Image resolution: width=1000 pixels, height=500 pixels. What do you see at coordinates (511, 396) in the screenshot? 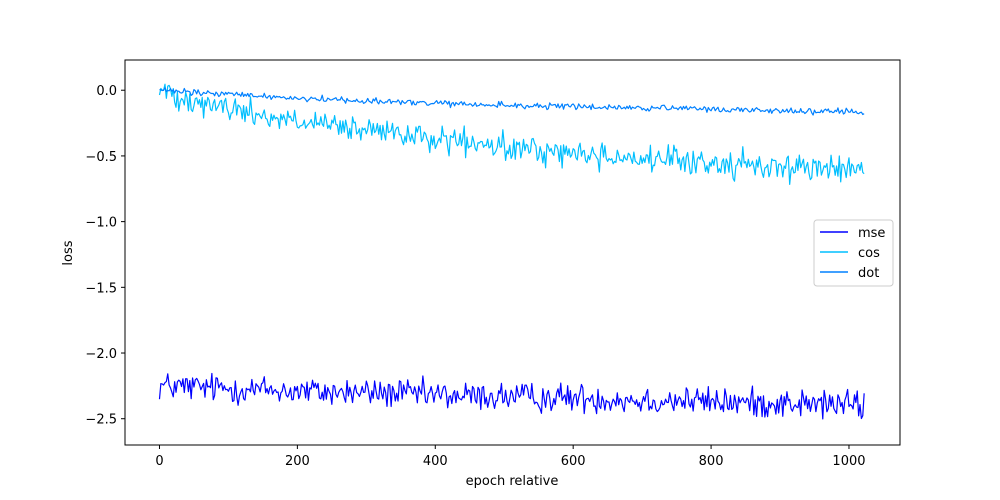
I see `series-line-mse` at bounding box center [511, 396].